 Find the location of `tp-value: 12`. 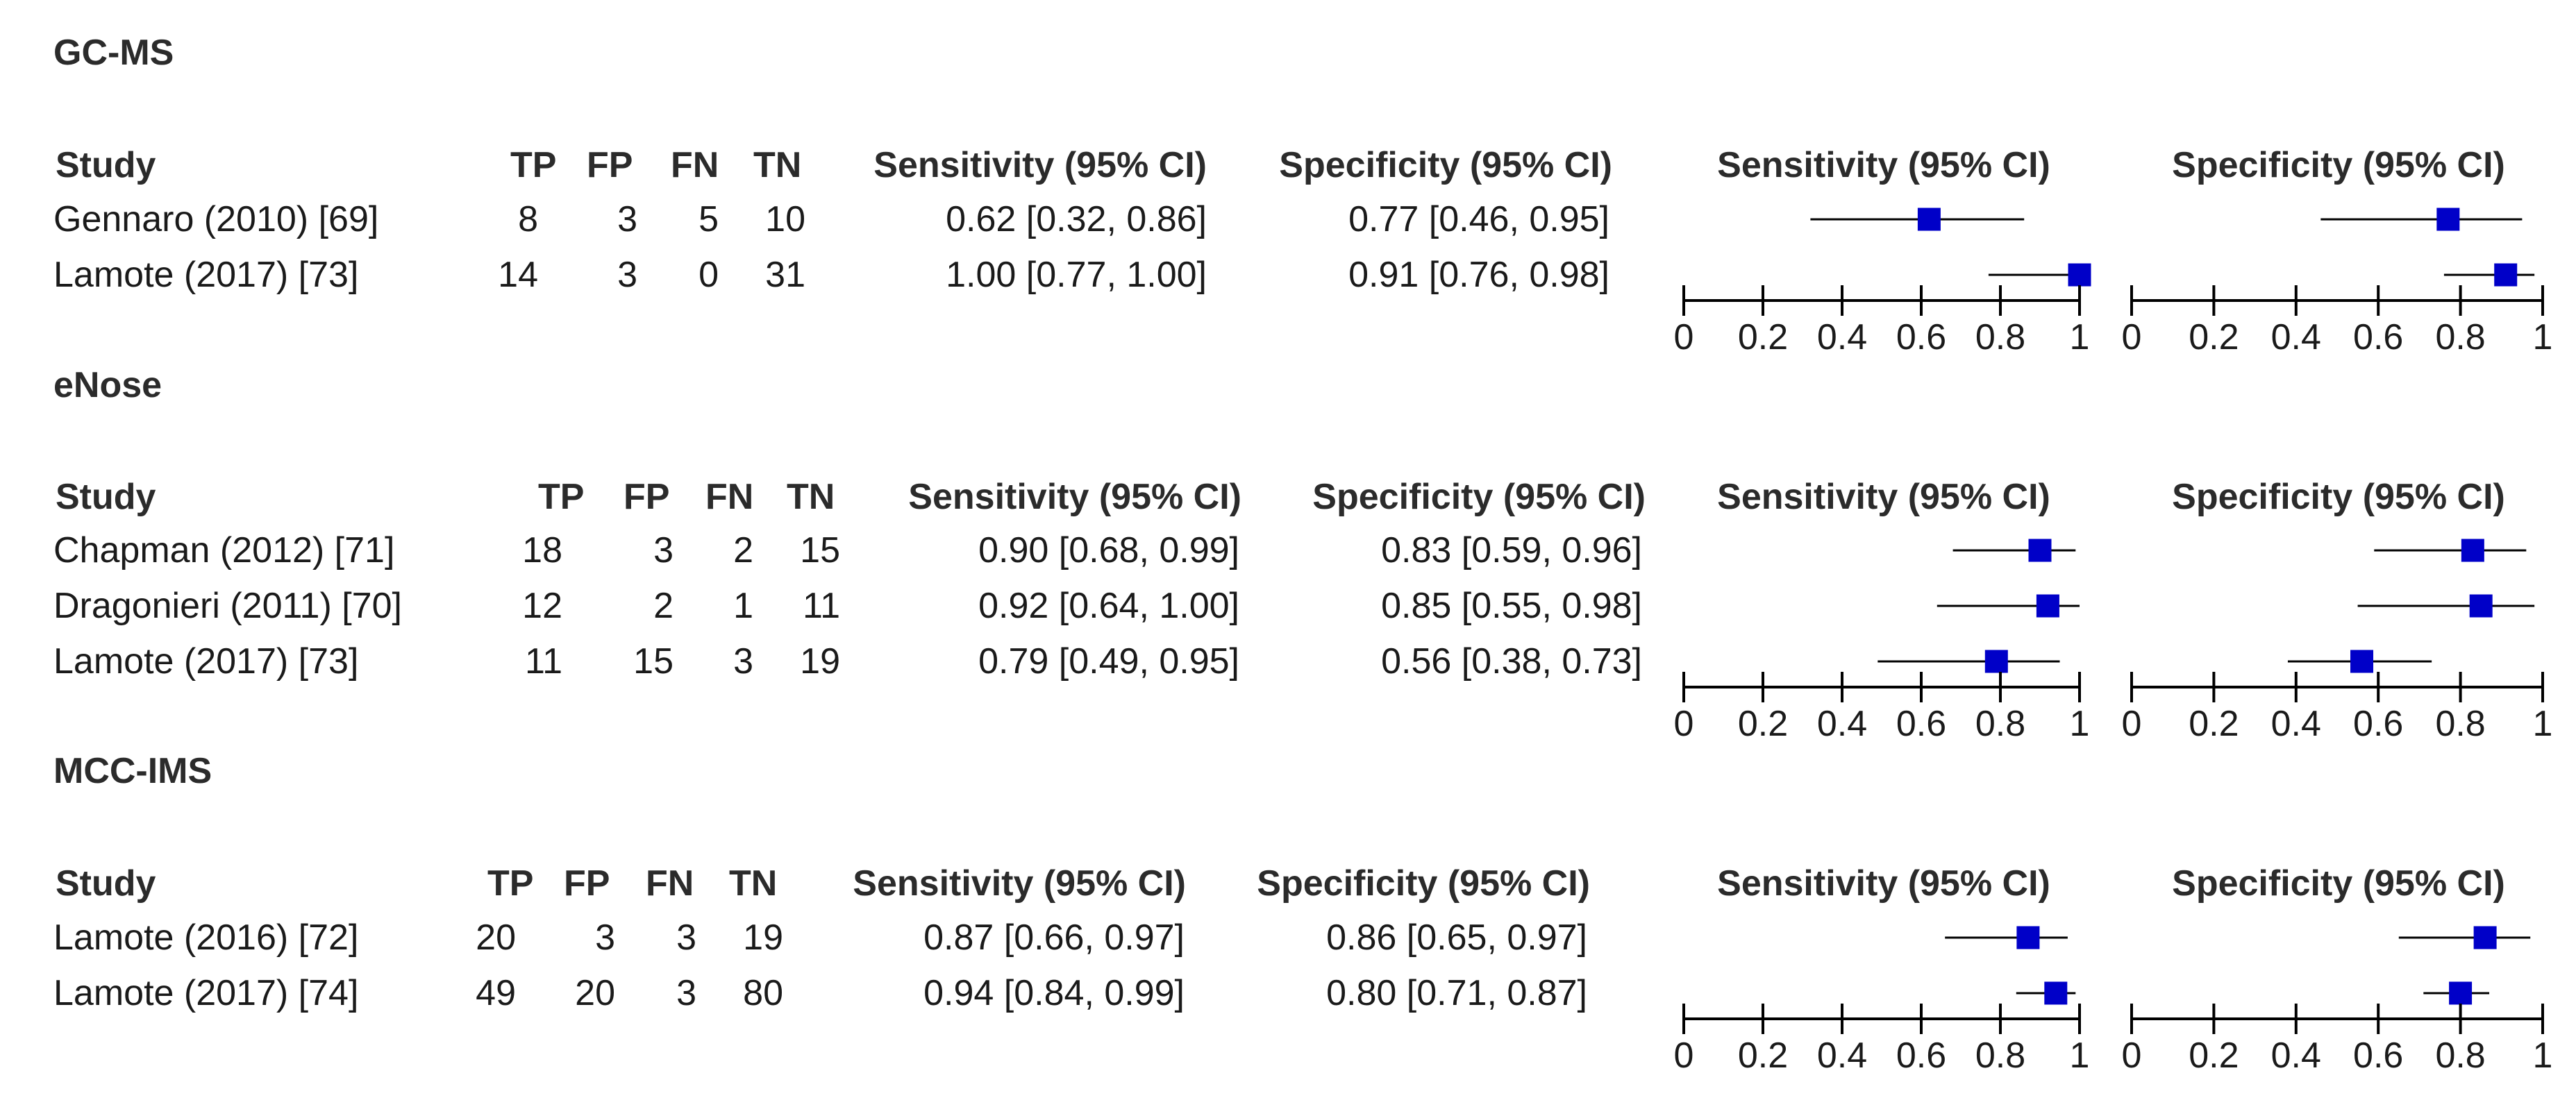

tp-value: 12 is located at coordinates (542, 606).